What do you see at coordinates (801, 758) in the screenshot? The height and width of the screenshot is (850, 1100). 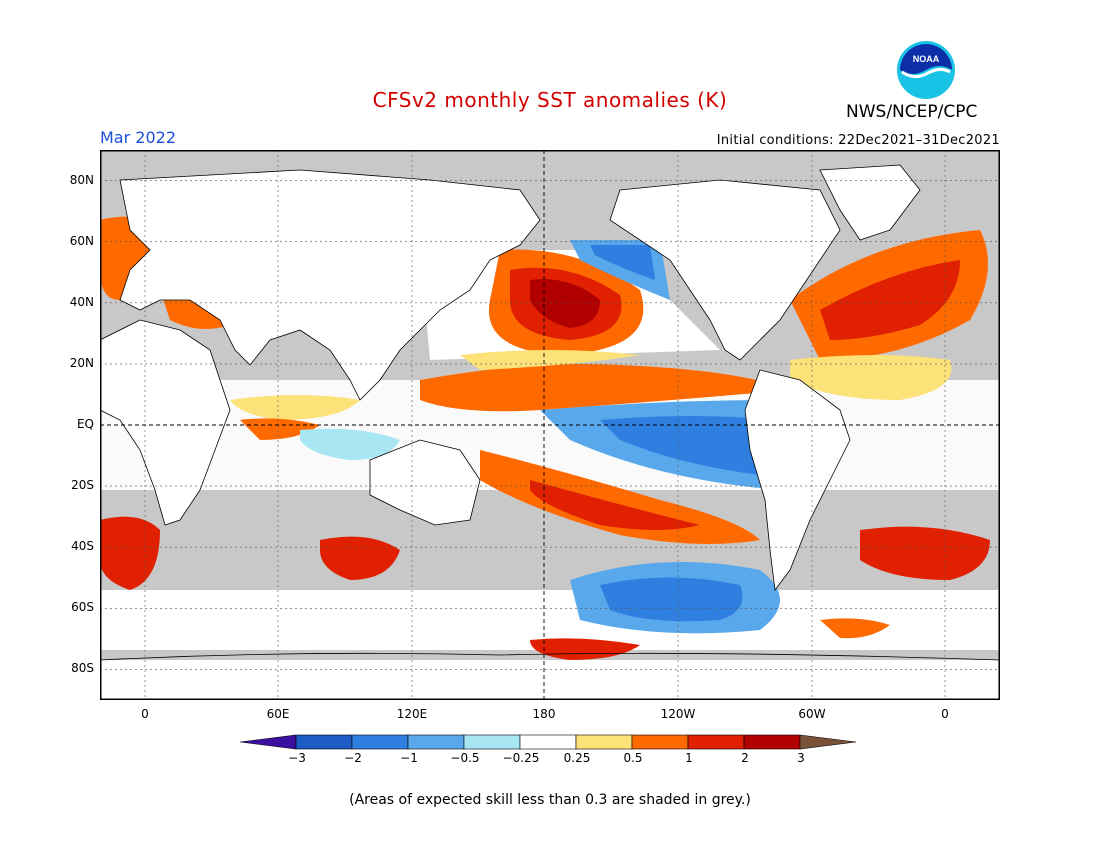 I see `colorbar-label: 3` at bounding box center [801, 758].